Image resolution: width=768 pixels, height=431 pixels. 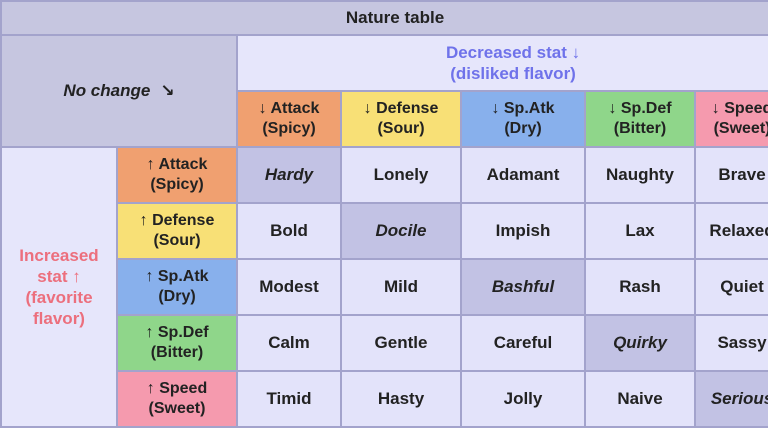 What do you see at coordinates (401, 343) in the screenshot?
I see `nature-cell: Gentle` at bounding box center [401, 343].